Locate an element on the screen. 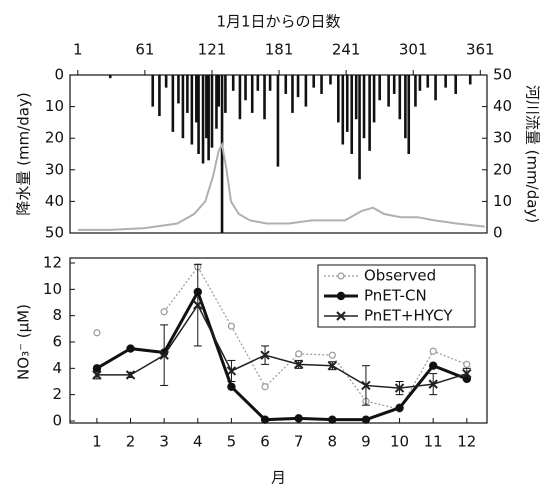 Image resolution: width=550 pixels, height=496 pixels. x-tick-label: 10 is located at coordinates (399, 442).